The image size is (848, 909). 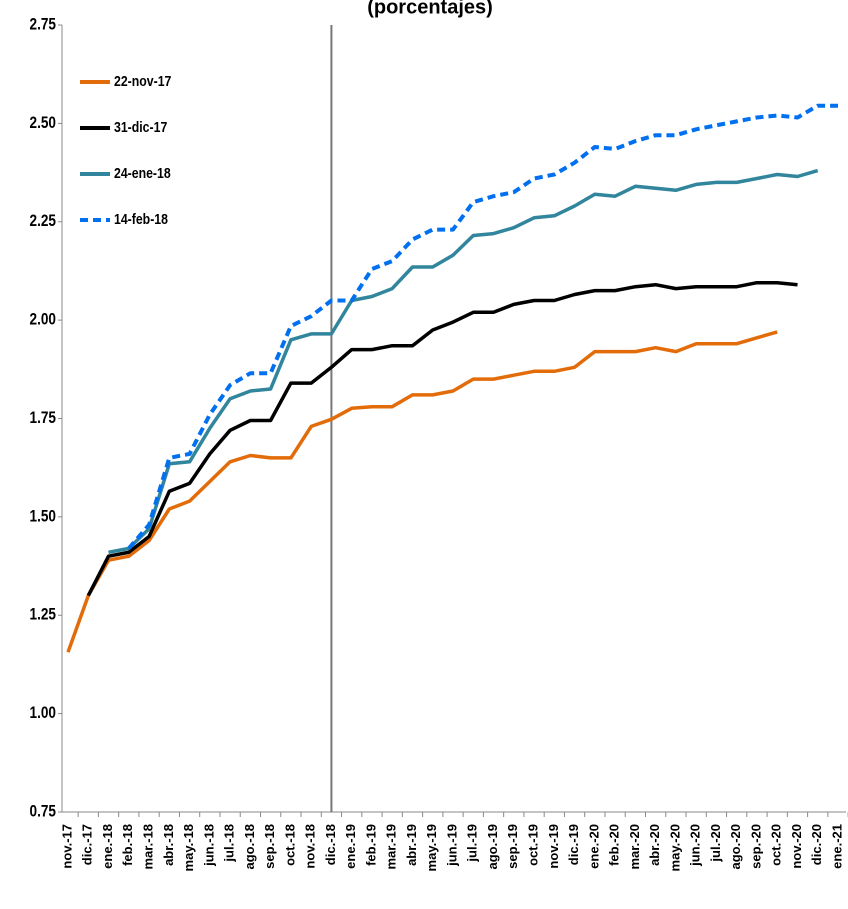 I want to click on y-tick-label: 2.25, so click(x=43, y=221).